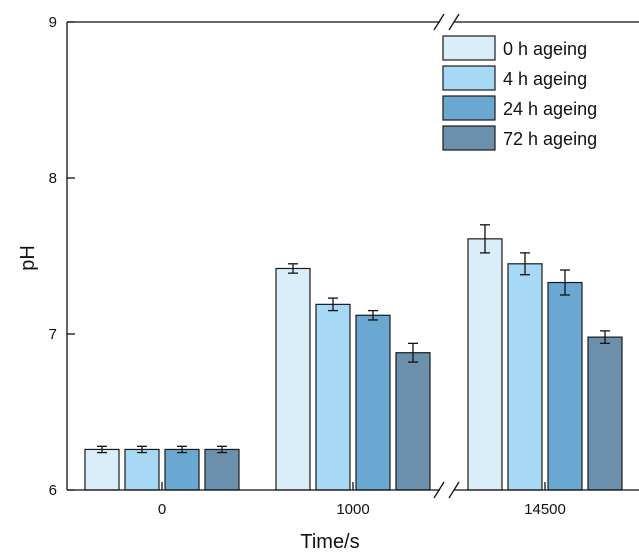 The image size is (639, 555). Describe the element at coordinates (446, 22) in the screenshot. I see `axis-break-top` at that location.